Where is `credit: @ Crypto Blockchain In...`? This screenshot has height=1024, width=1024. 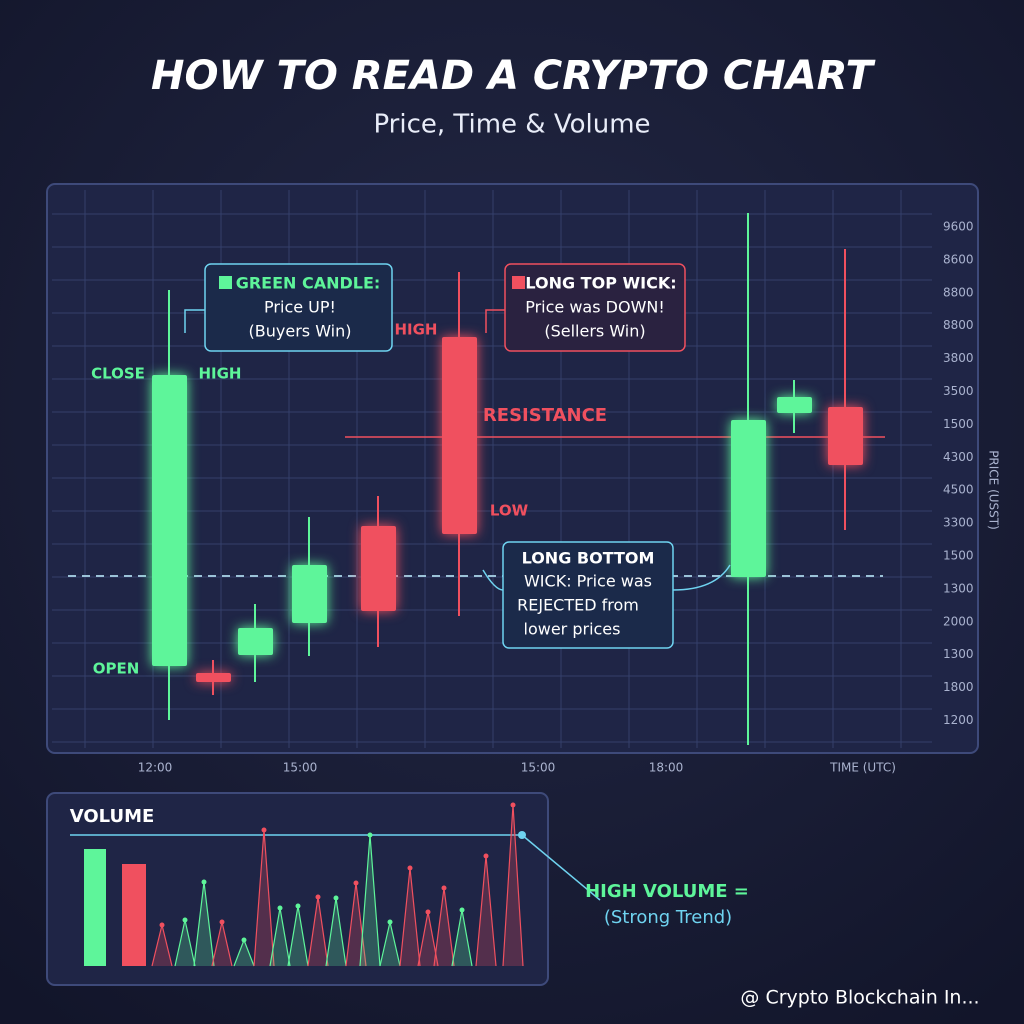 credit: @ Crypto Blockchain In... is located at coordinates (859, 998).